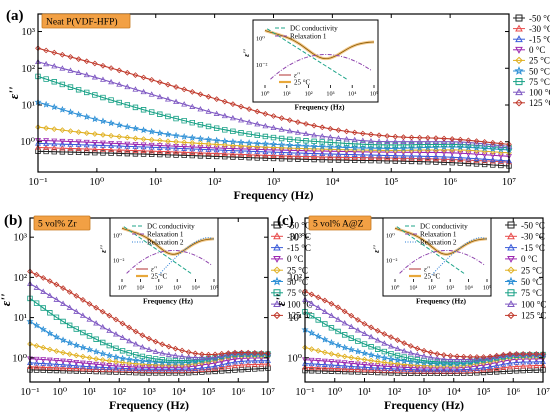 This screenshot has height=415, width=550. I want to click on inset-legend-entry: Relaxation 2, so click(438, 243).